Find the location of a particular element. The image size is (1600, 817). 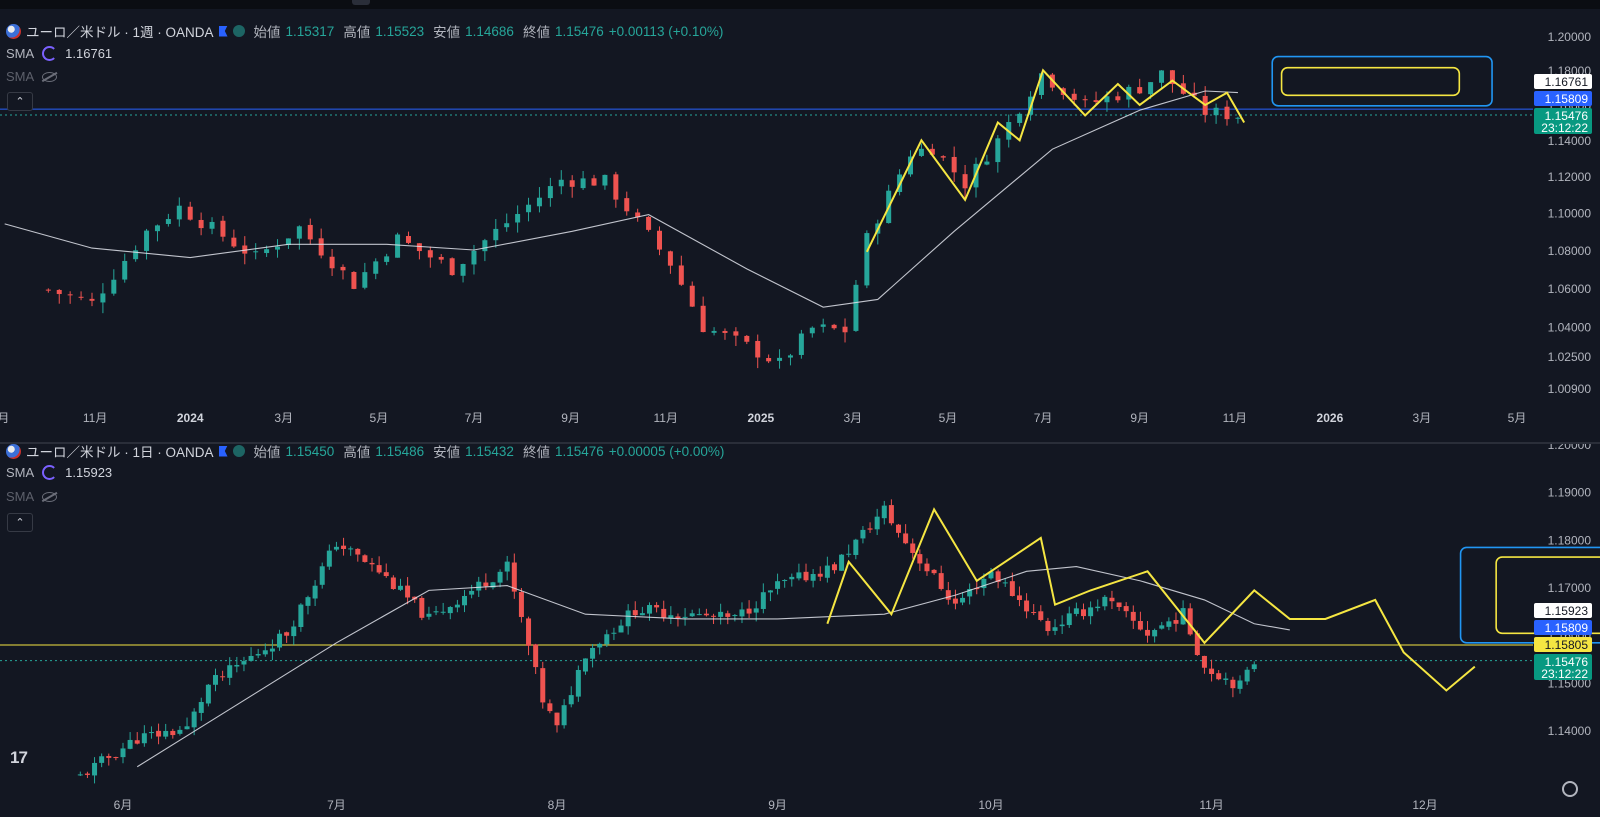

sma-indicator-1: SMA 1.15923 is located at coordinates (59, 472).